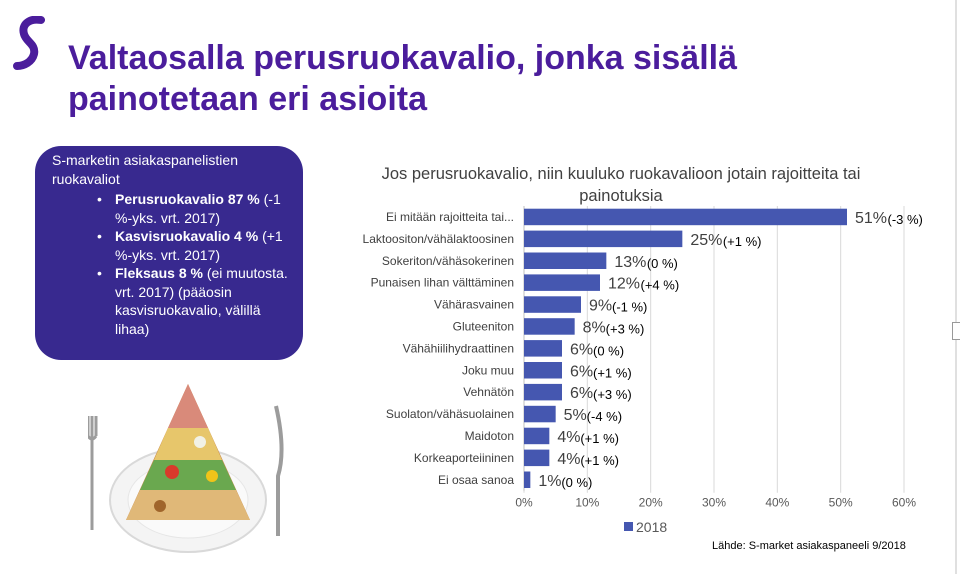 Image resolution: width=960 pixels, height=575 pixels. I want to click on category-label: Maidoton, so click(489, 436).